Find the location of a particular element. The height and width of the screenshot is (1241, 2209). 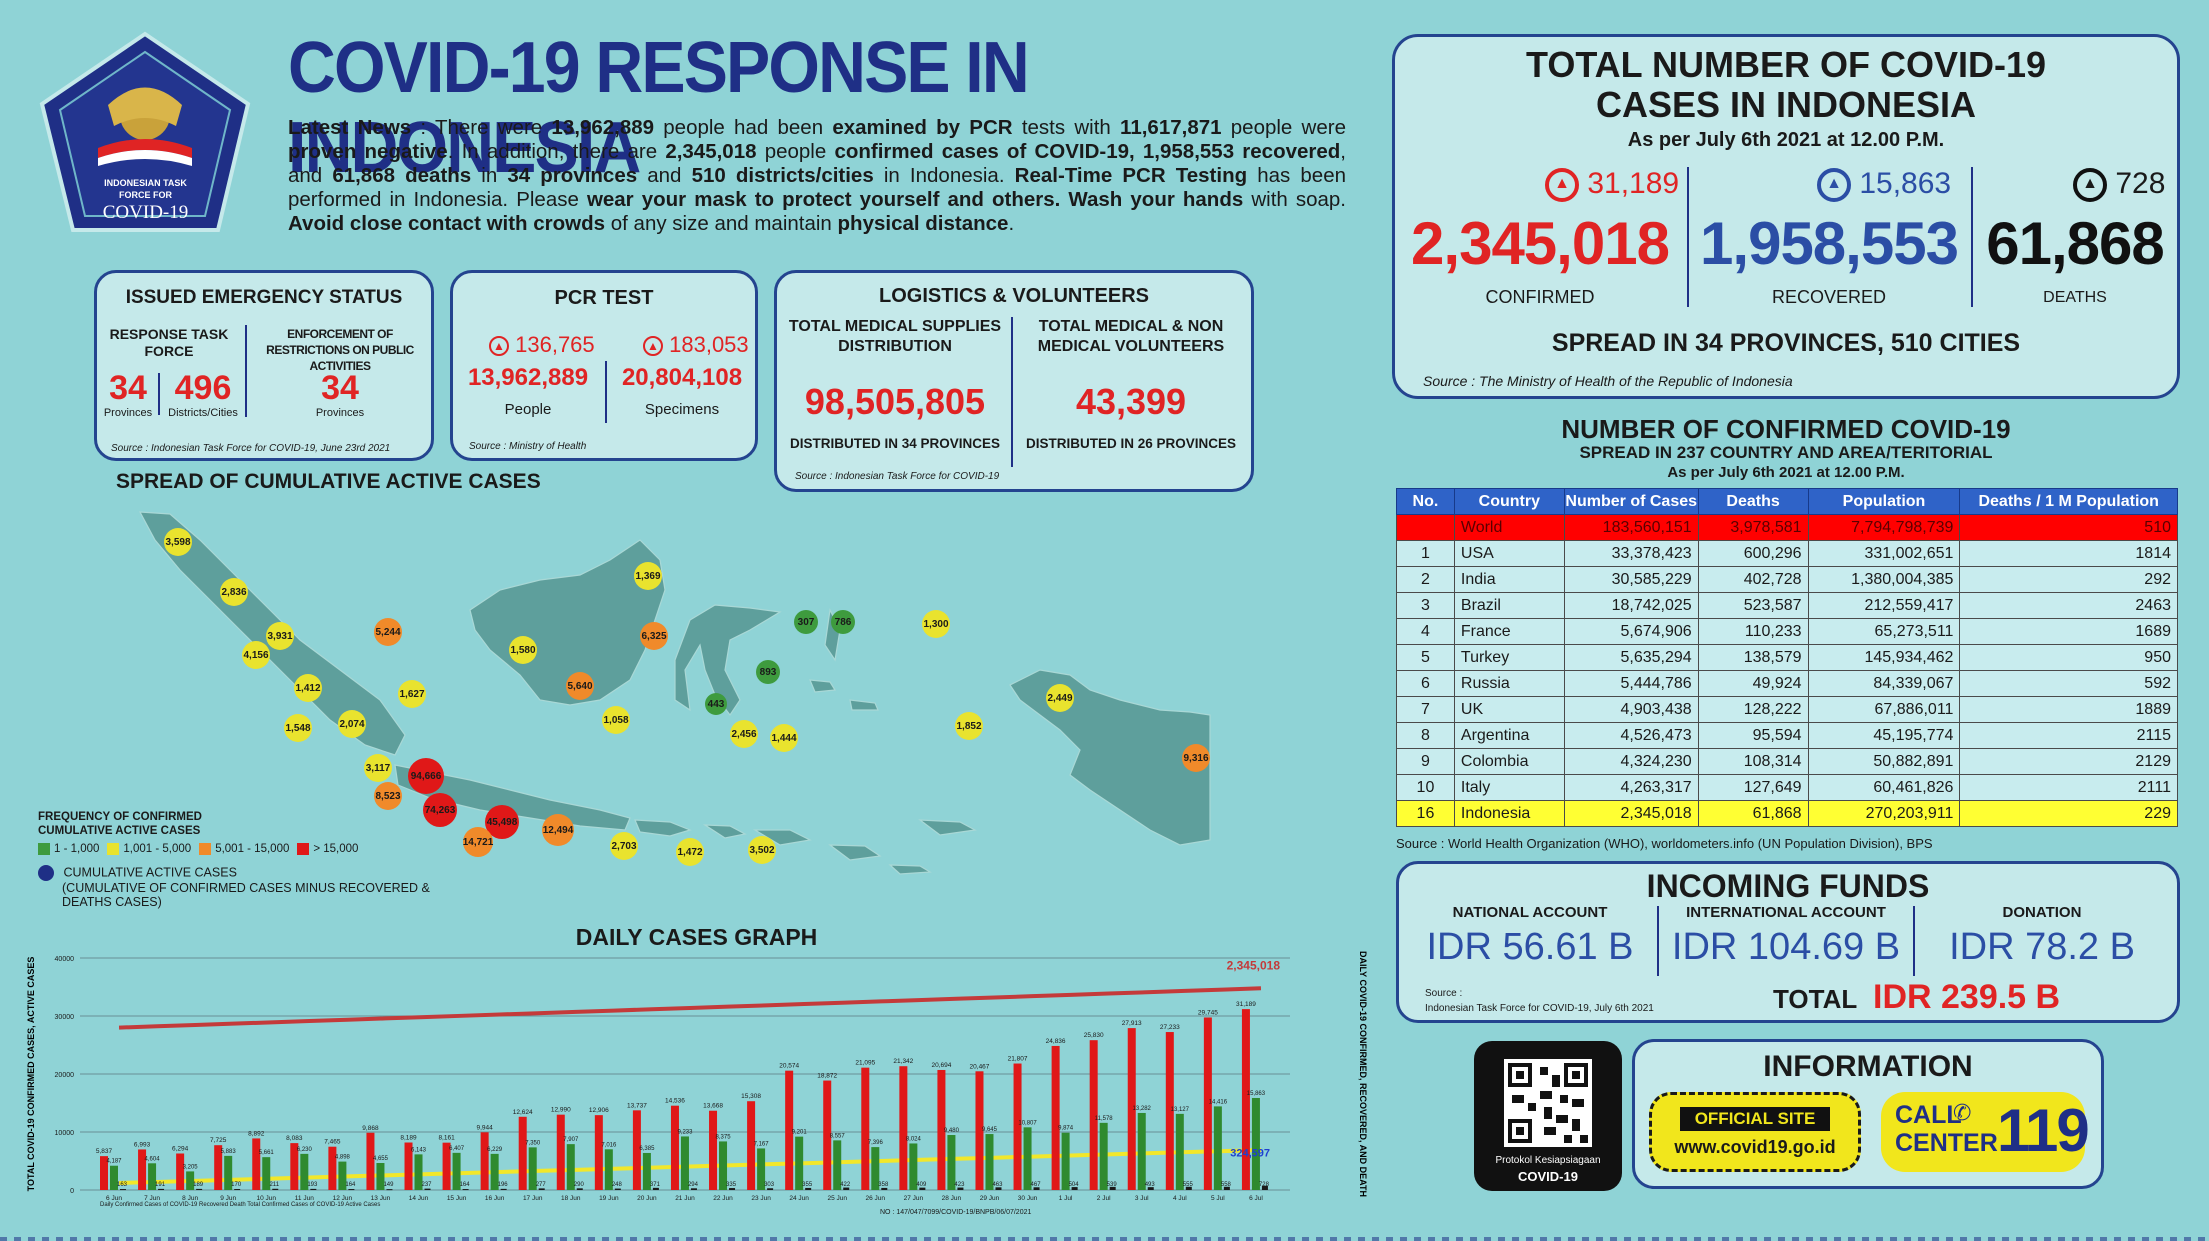

death-data-label: 193 is located at coordinates (312, 1185).